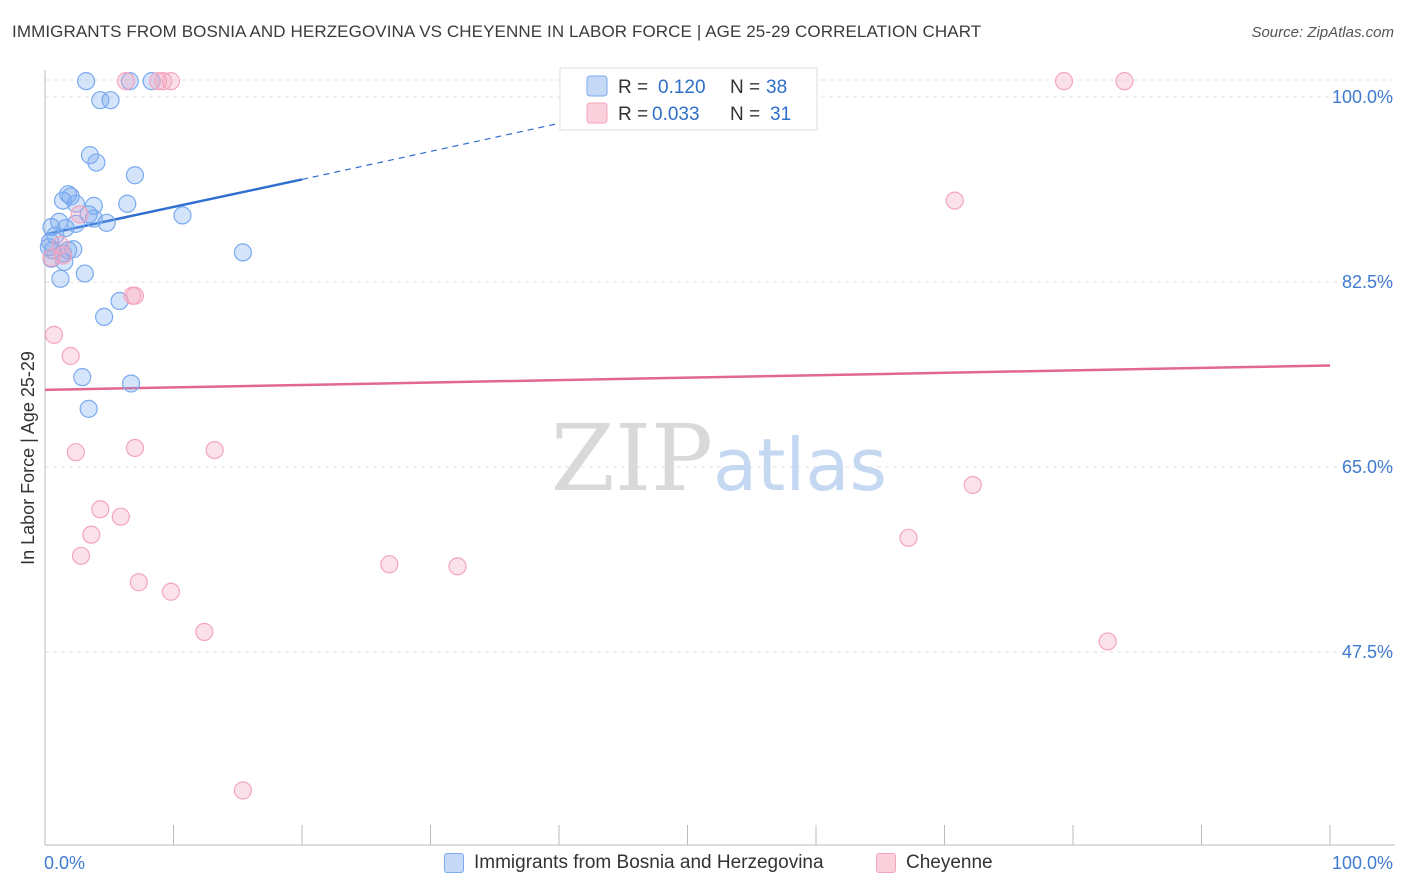 This screenshot has height=892, width=1406. I want to click on legend-n-value-2: 31, so click(780, 114).